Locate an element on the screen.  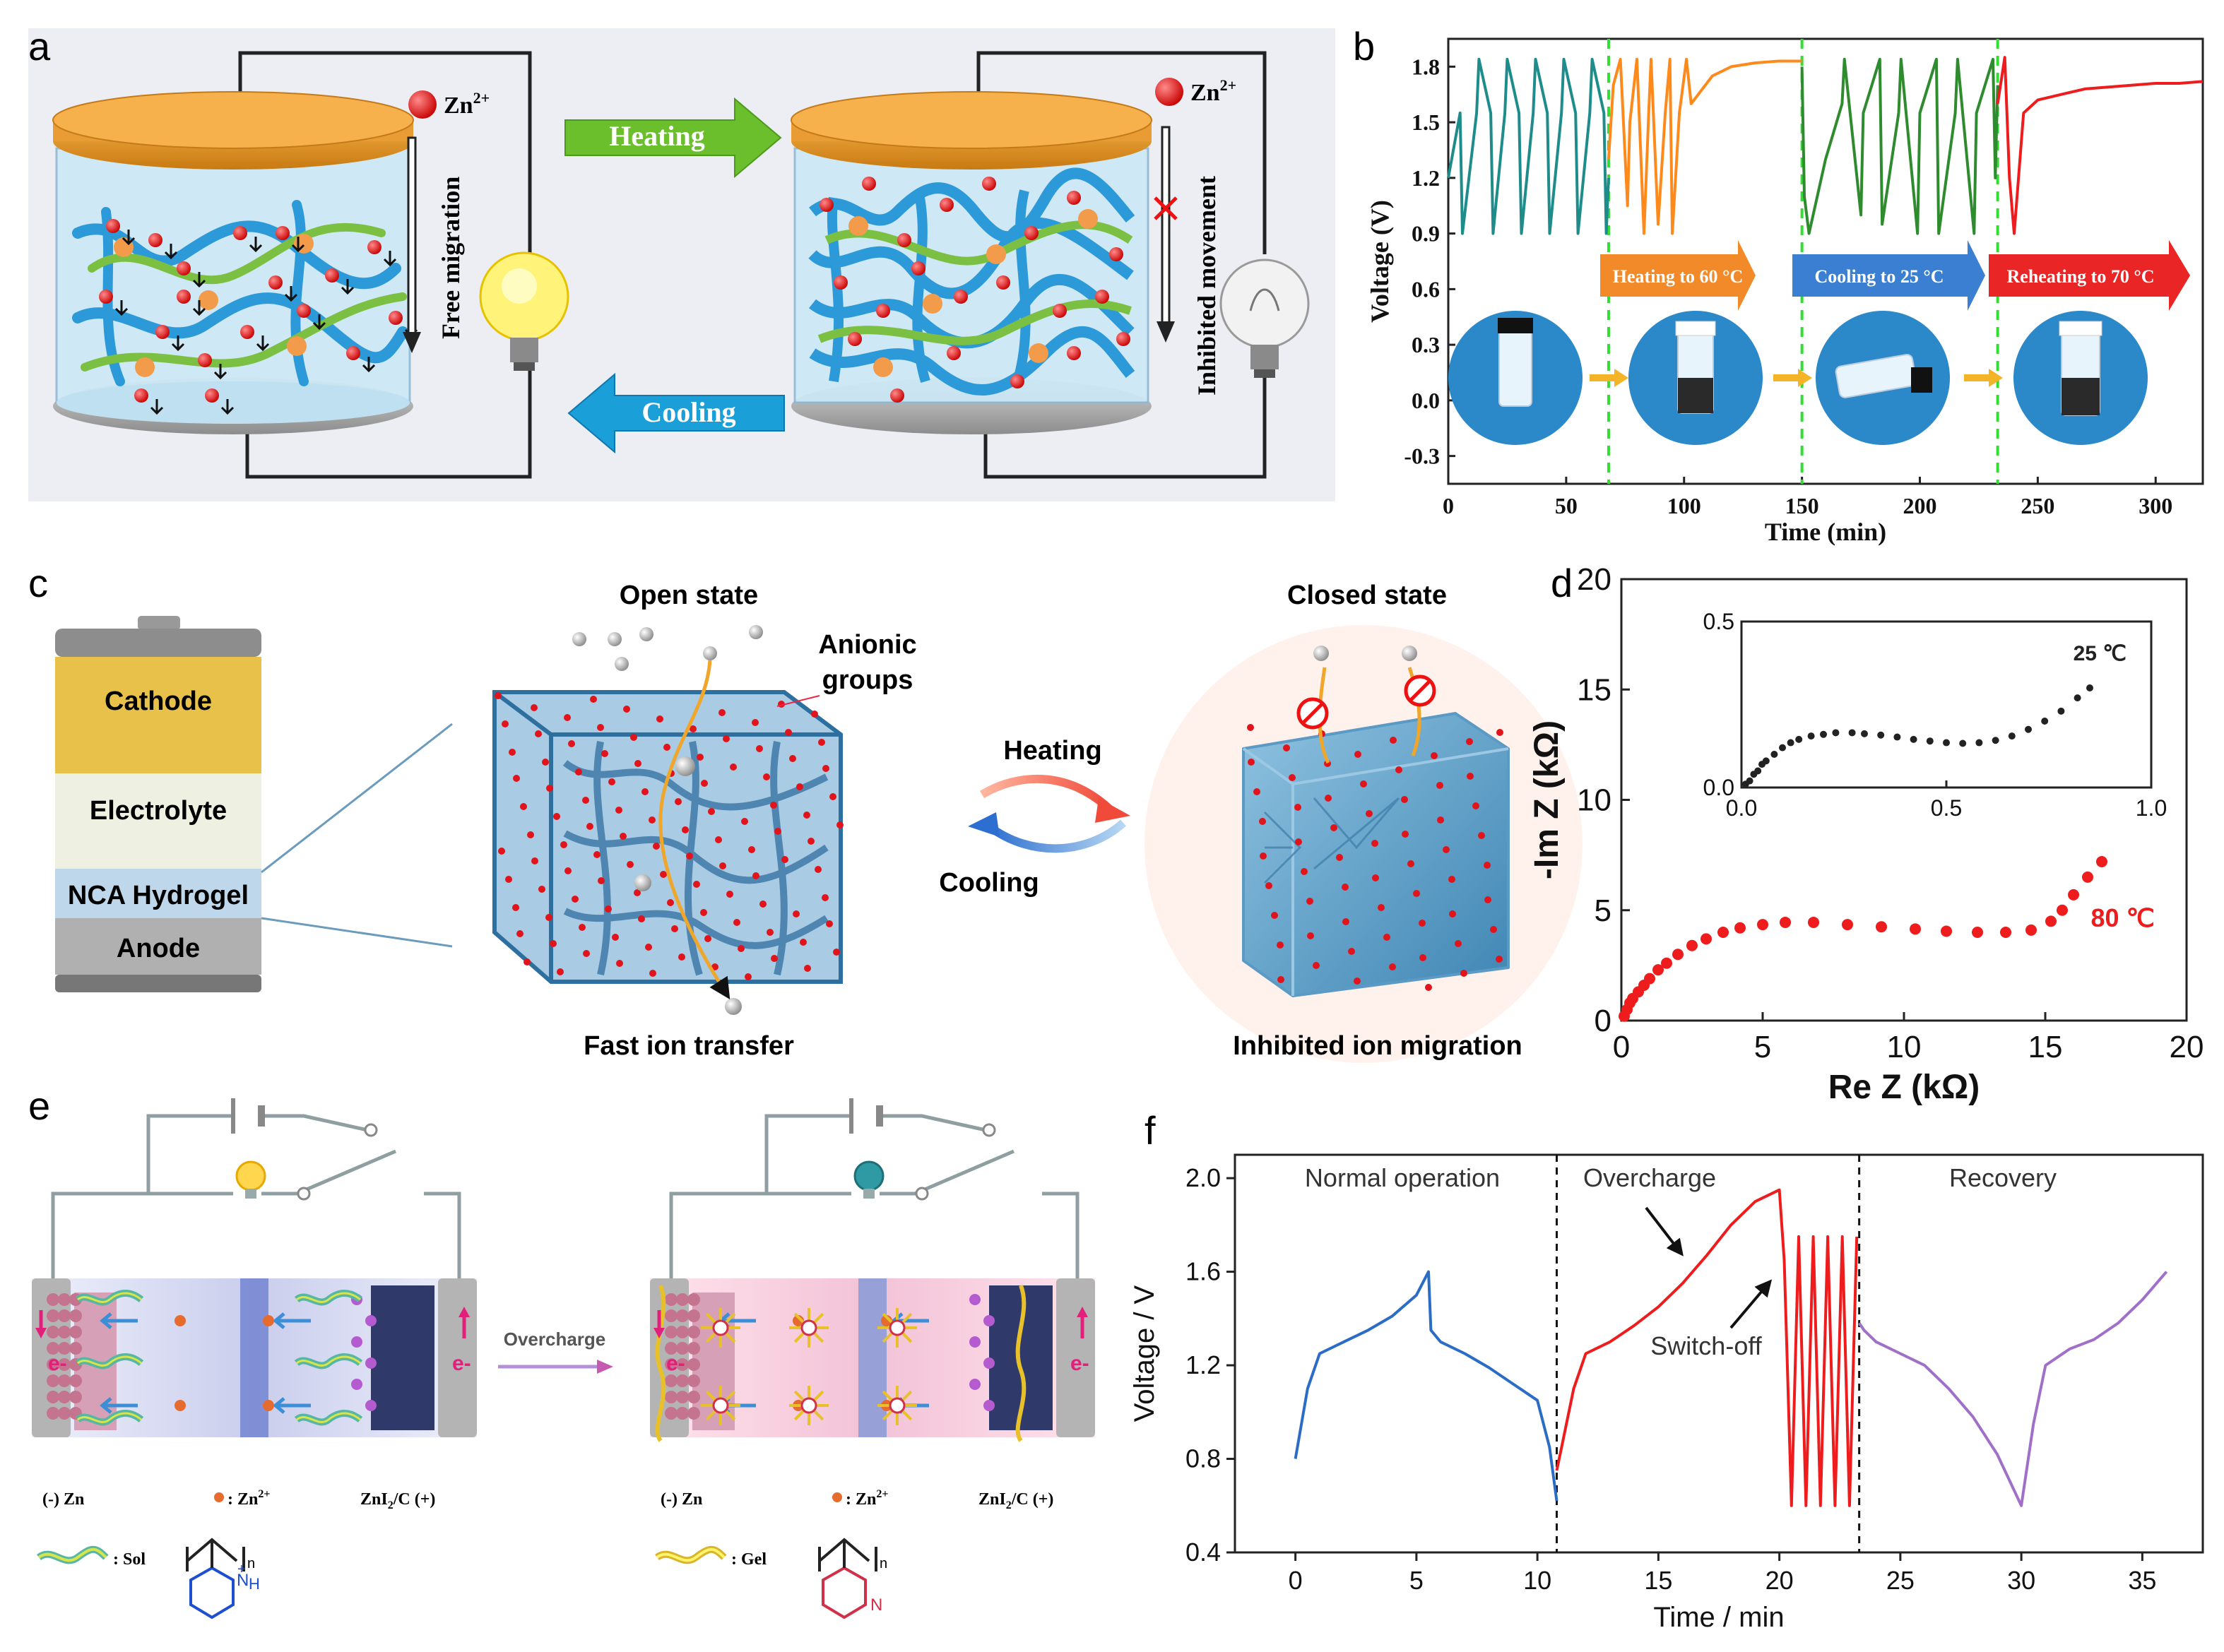
y-tick-label: 0.6 is located at coordinates (1426, 289).